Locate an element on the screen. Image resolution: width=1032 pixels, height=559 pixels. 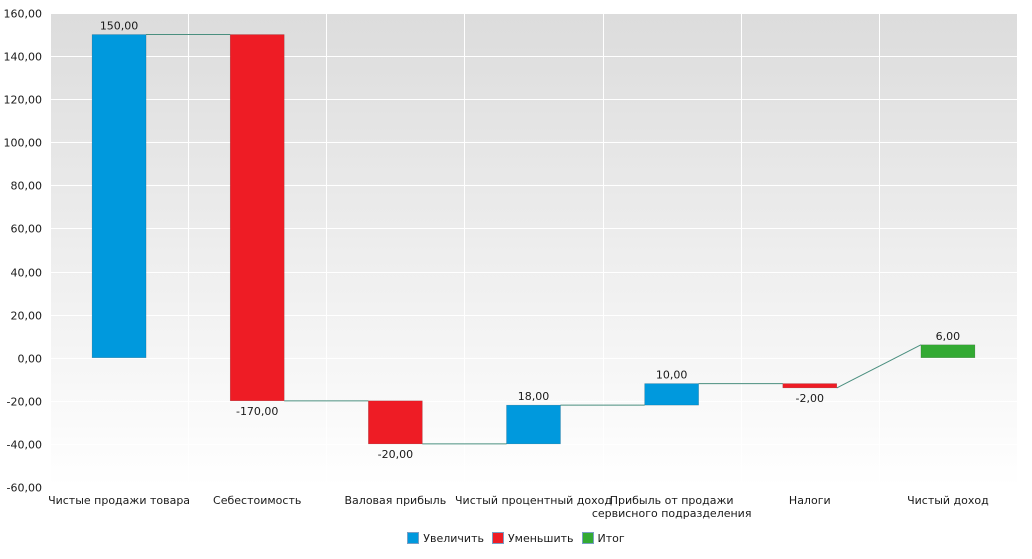
legend-item-increase: Увеличить is located at coordinates (445, 538).